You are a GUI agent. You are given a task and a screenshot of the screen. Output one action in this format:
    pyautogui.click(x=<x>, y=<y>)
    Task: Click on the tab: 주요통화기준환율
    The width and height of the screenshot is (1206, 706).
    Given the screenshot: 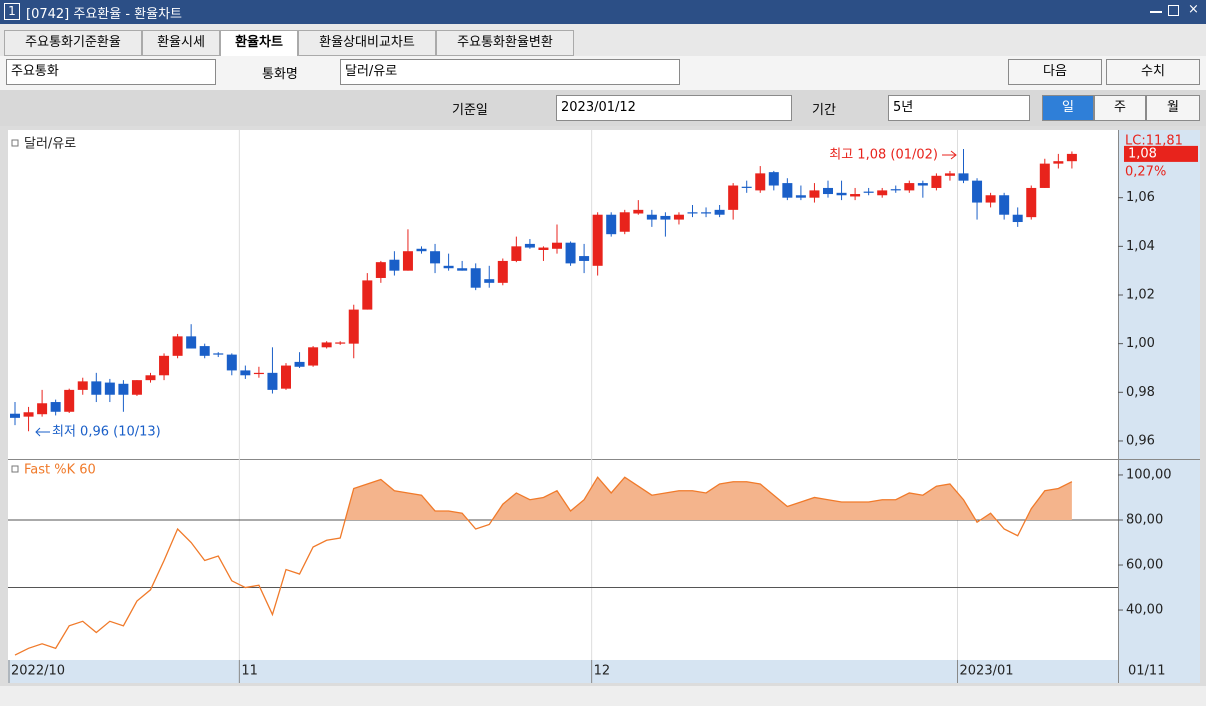 What is the action you would take?
    pyautogui.click(x=73, y=43)
    